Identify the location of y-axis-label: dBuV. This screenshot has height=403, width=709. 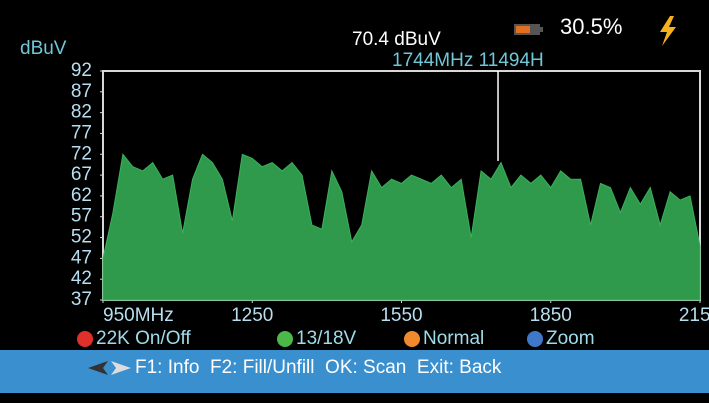
(43, 48).